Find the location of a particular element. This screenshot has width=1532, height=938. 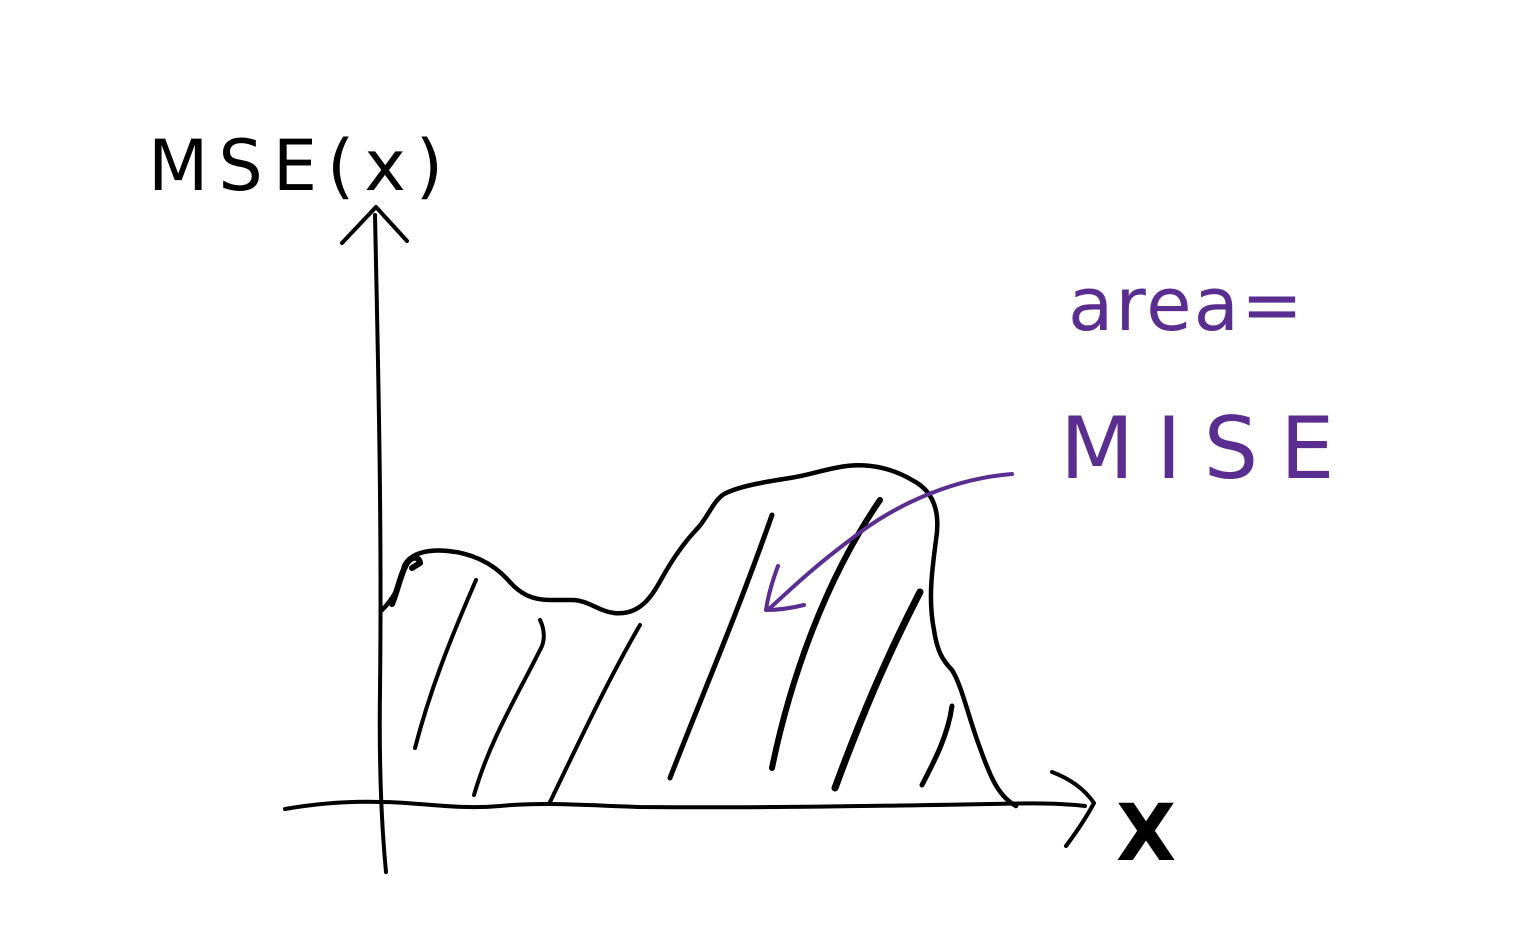

curve-start-scribble is located at coordinates (406, 580).